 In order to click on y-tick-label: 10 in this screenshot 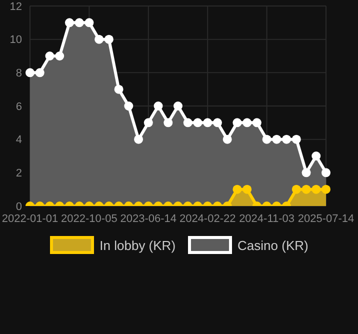, I will do `click(16, 40)`.